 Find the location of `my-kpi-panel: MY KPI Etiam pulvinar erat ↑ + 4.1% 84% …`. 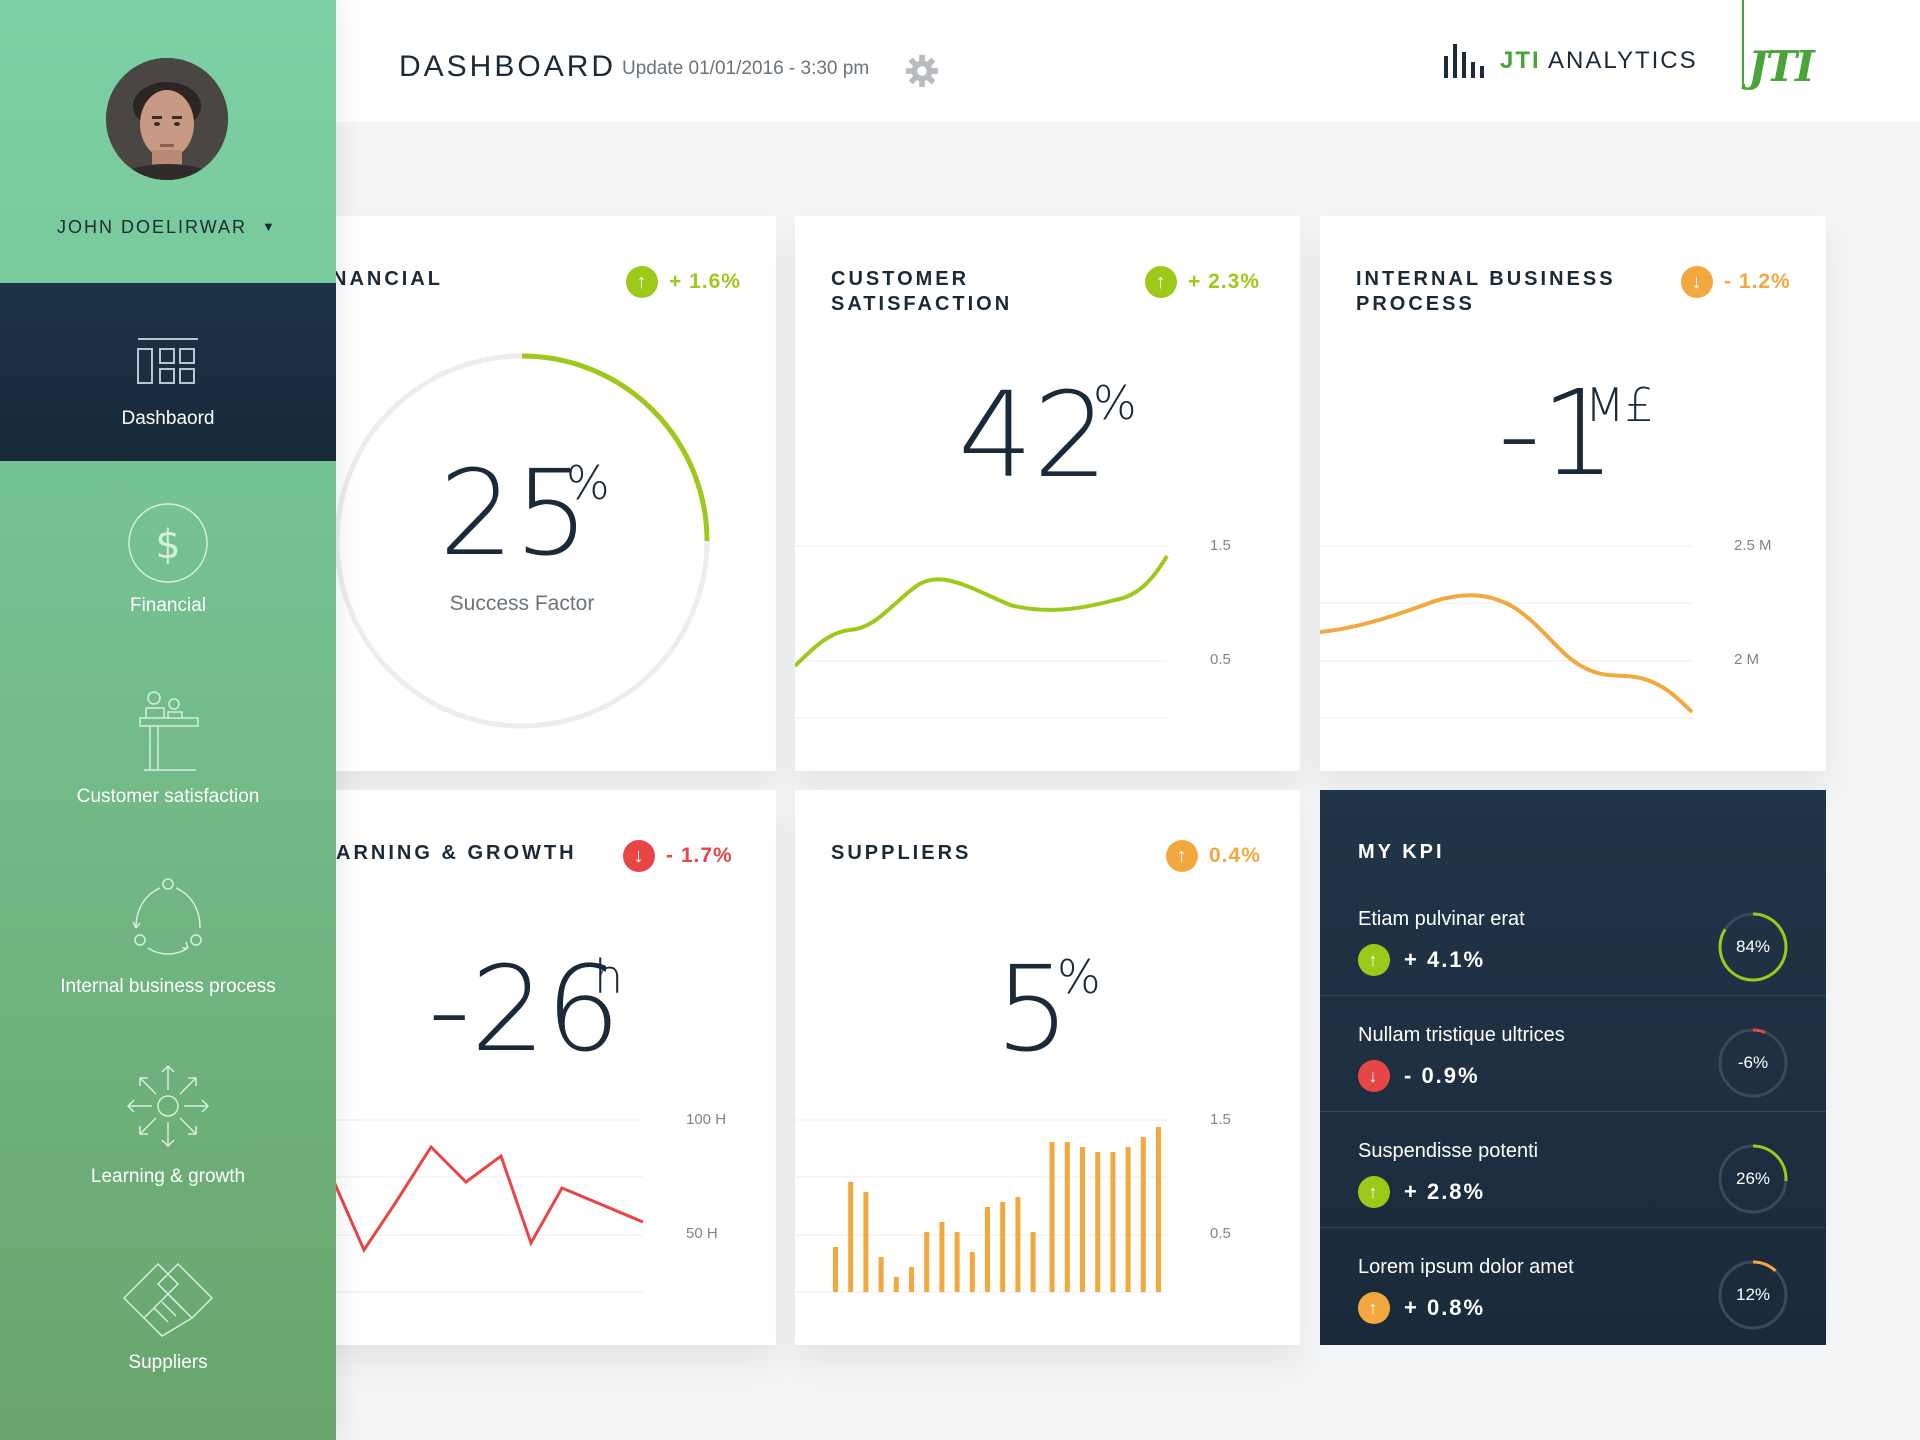

my-kpi-panel: MY KPI Etiam pulvinar erat ↑ + 4.1% 84% … is located at coordinates (1573, 1067).